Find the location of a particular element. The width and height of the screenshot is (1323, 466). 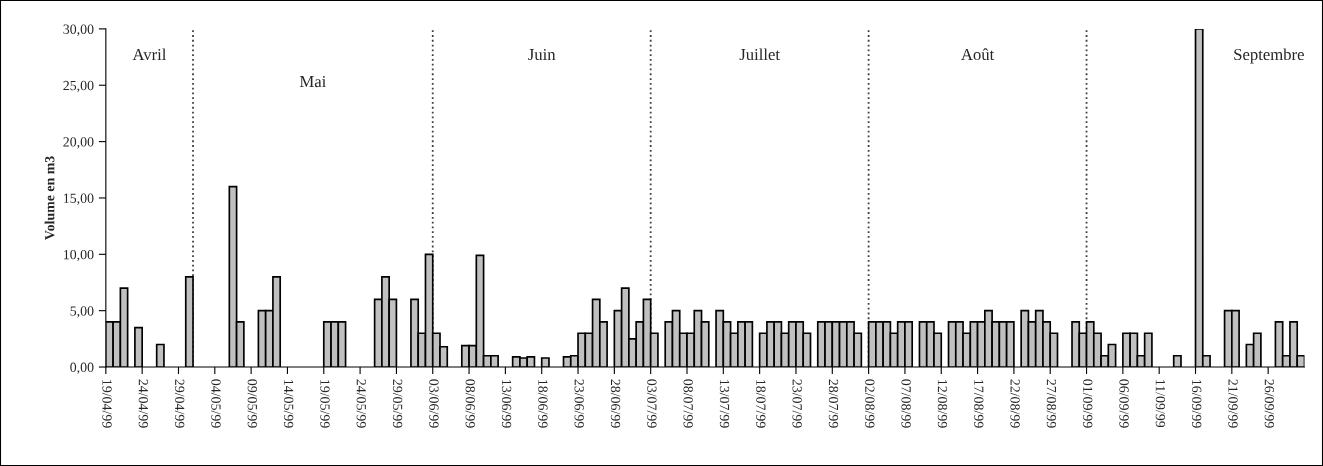

y-tick-label: 25,00 is located at coordinates (78, 86).